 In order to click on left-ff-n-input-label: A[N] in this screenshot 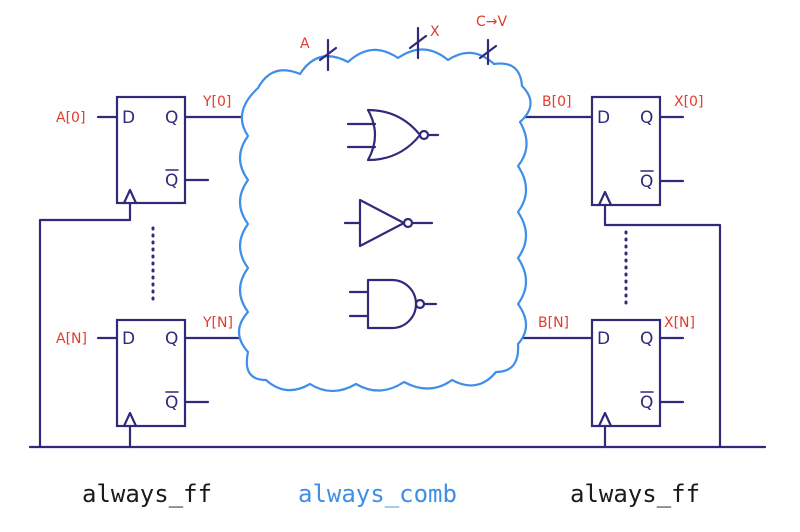, I will do `click(71, 339)`.